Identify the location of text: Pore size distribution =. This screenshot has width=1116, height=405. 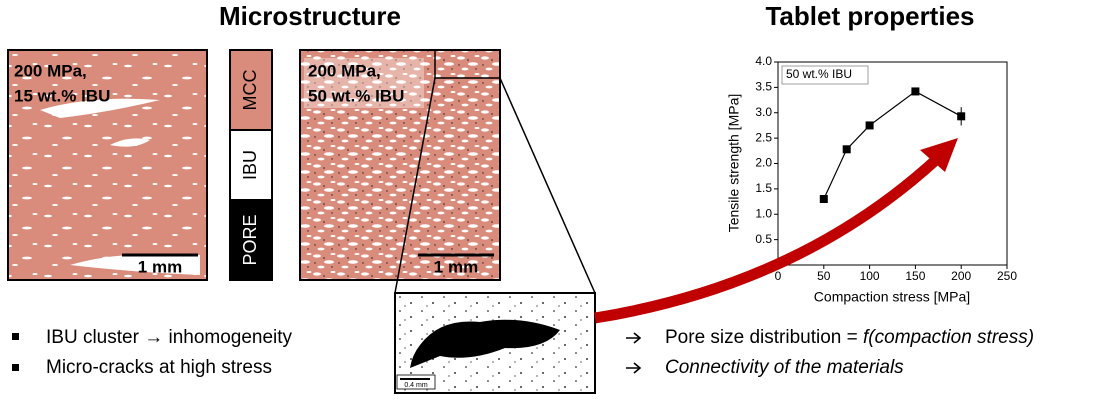
(764, 337).